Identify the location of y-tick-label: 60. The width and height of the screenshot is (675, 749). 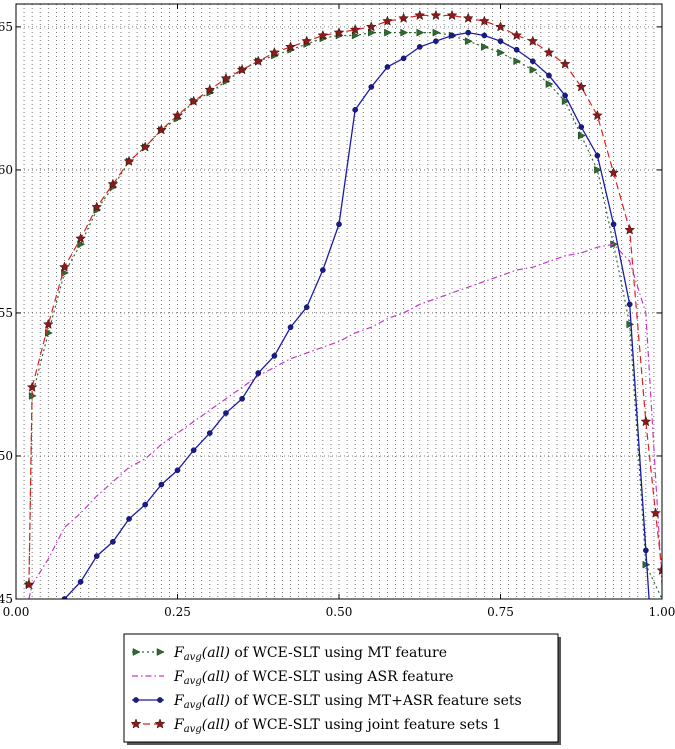
(6, 170).